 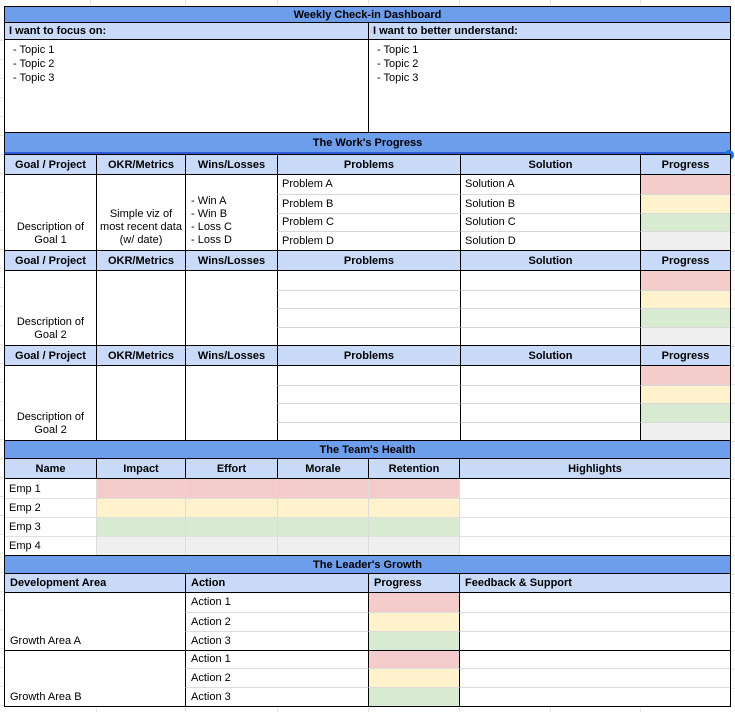 I want to click on okr-metrics-cell: Simple viz of most recent data (w/ date), so click(x=140, y=212).